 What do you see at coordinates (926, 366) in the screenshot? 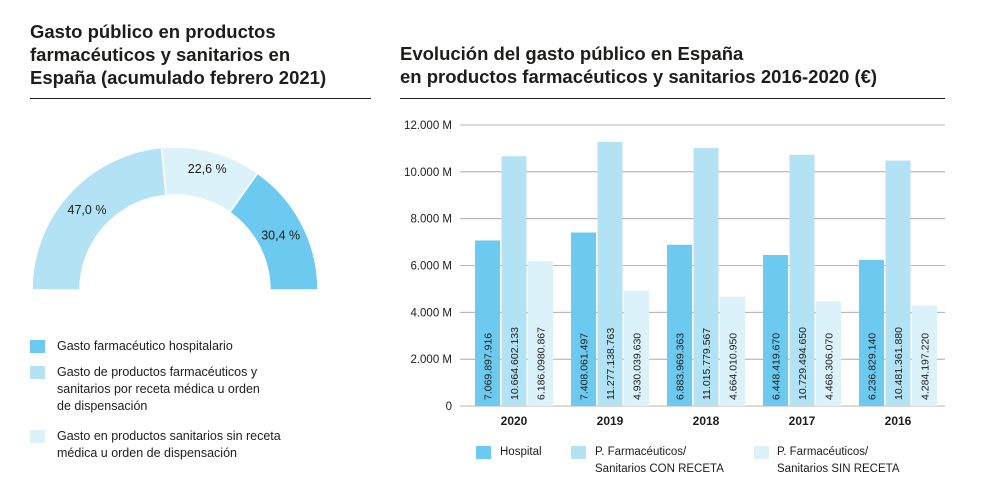
I see `bar-value-label: 4.284.197.220` at bounding box center [926, 366].